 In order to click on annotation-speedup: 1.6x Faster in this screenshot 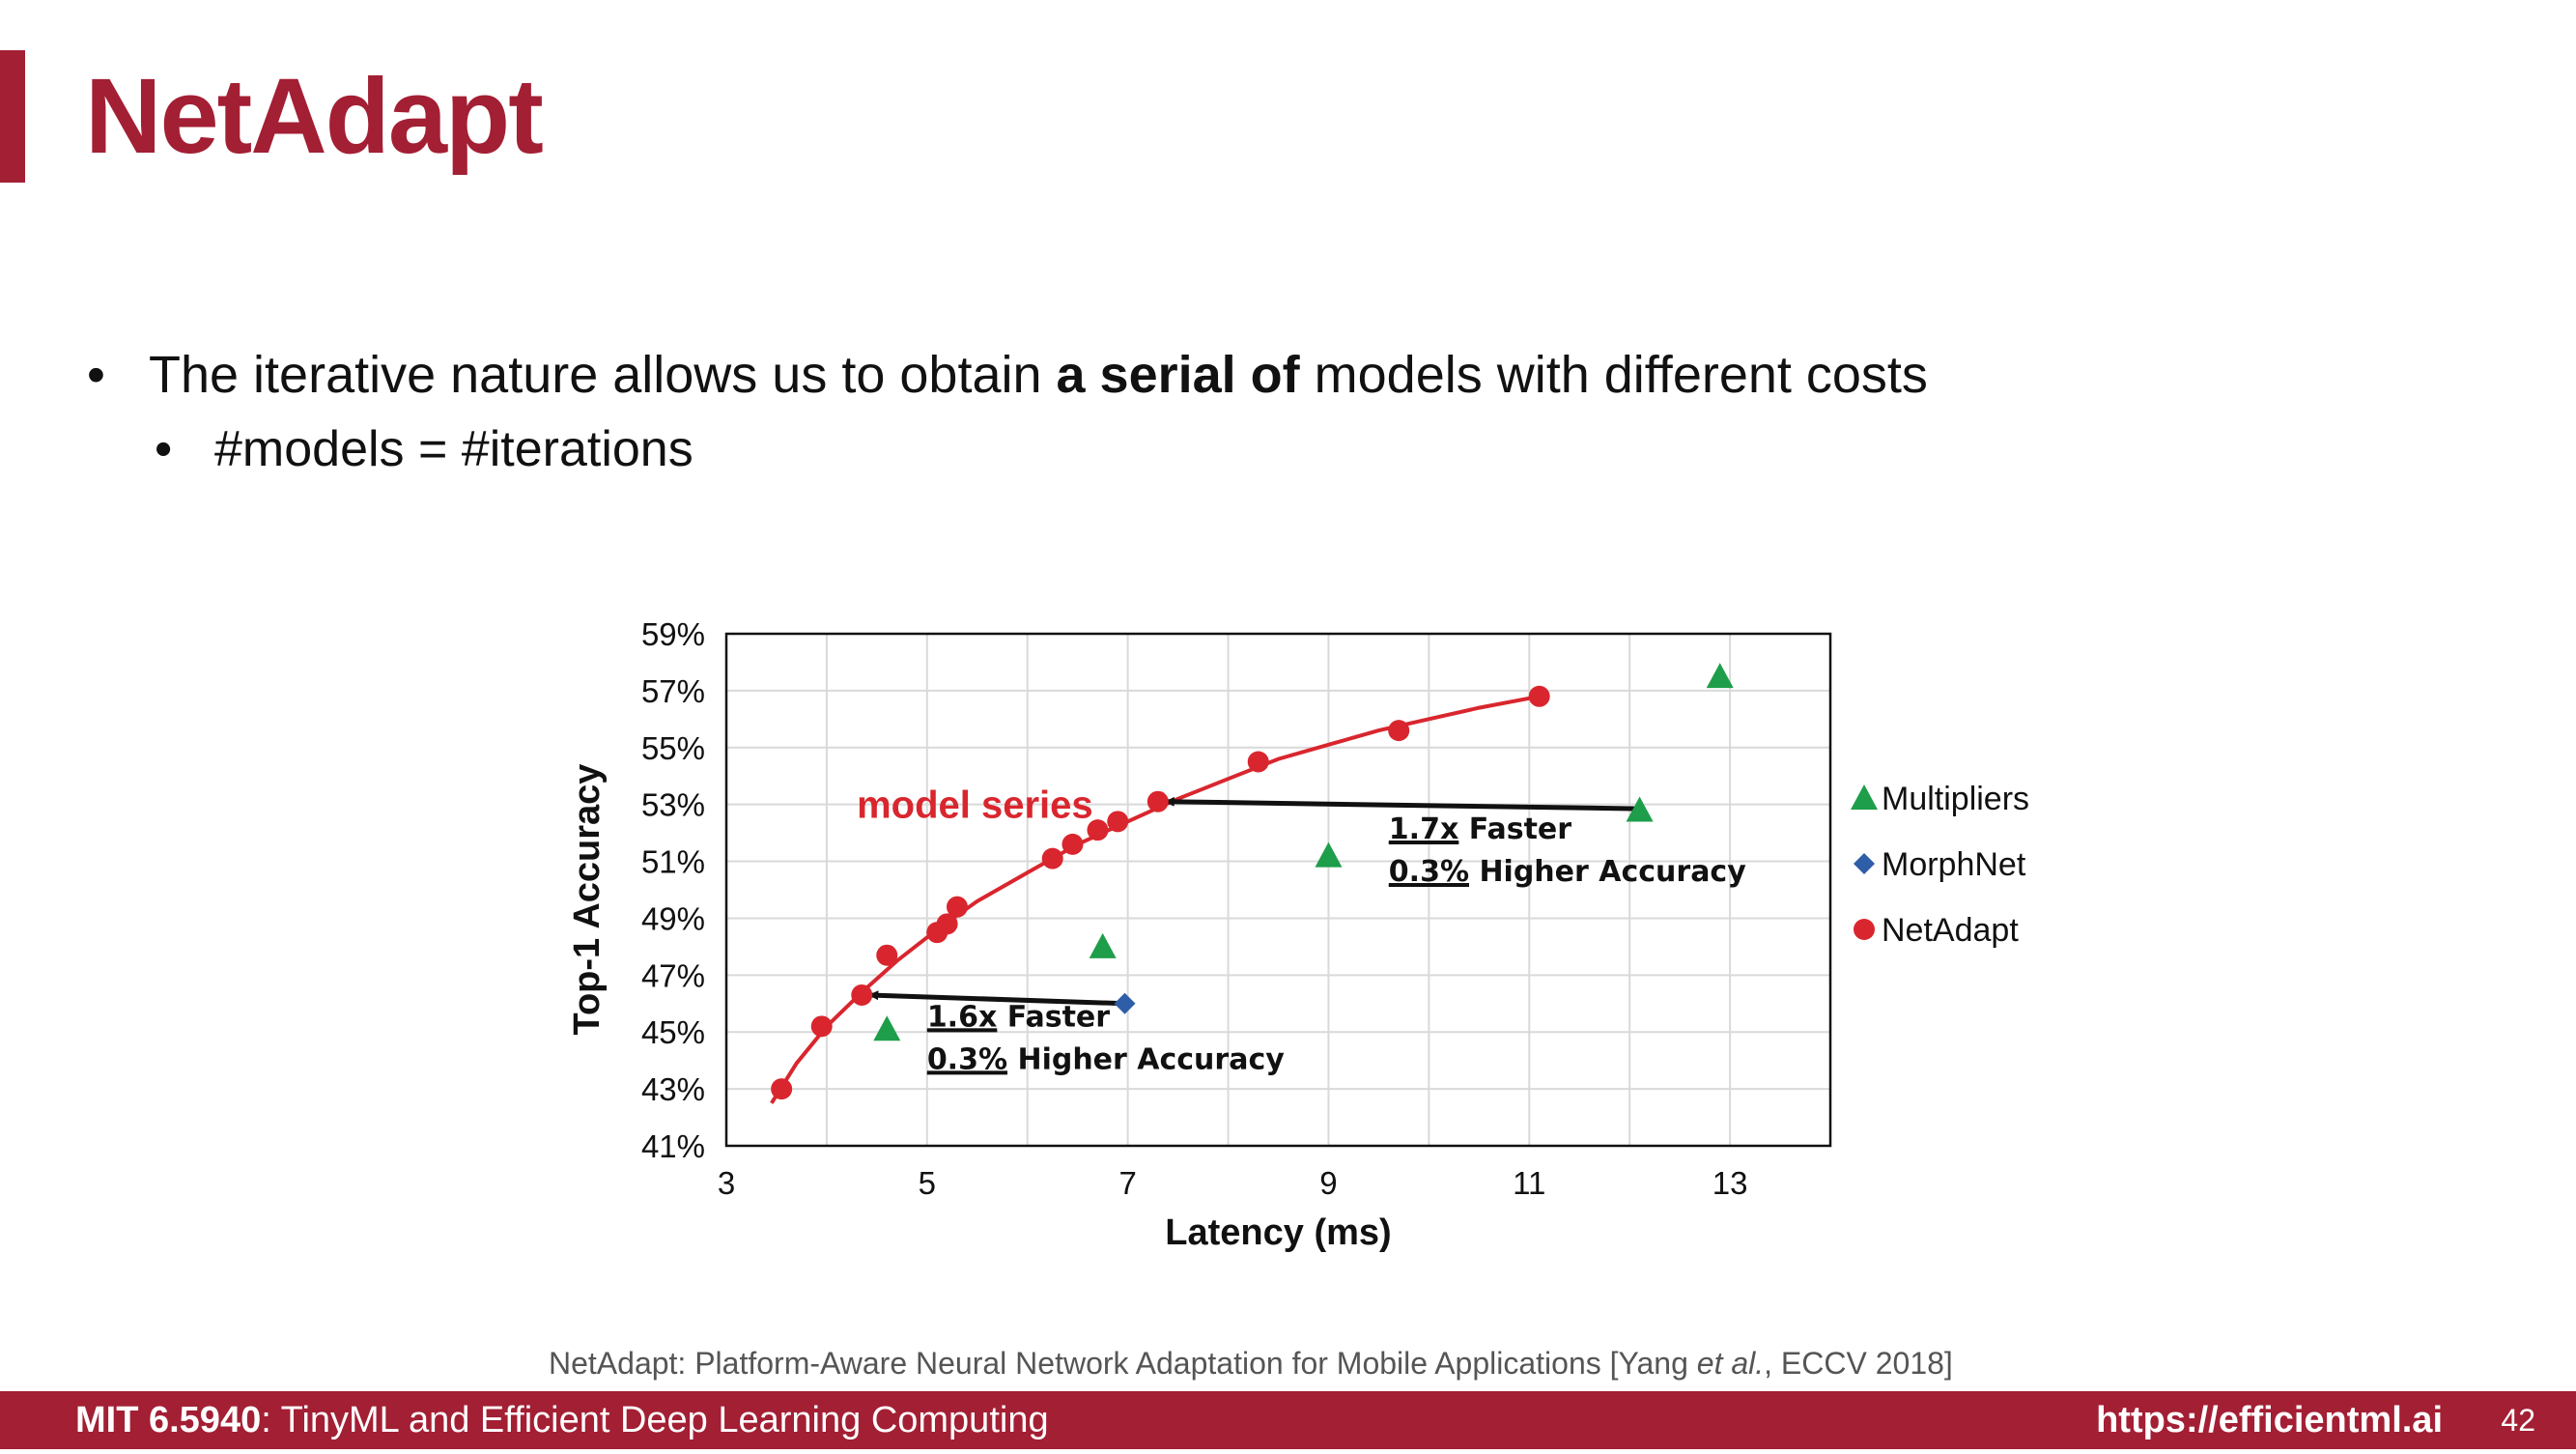, I will do `click(1019, 1017)`.